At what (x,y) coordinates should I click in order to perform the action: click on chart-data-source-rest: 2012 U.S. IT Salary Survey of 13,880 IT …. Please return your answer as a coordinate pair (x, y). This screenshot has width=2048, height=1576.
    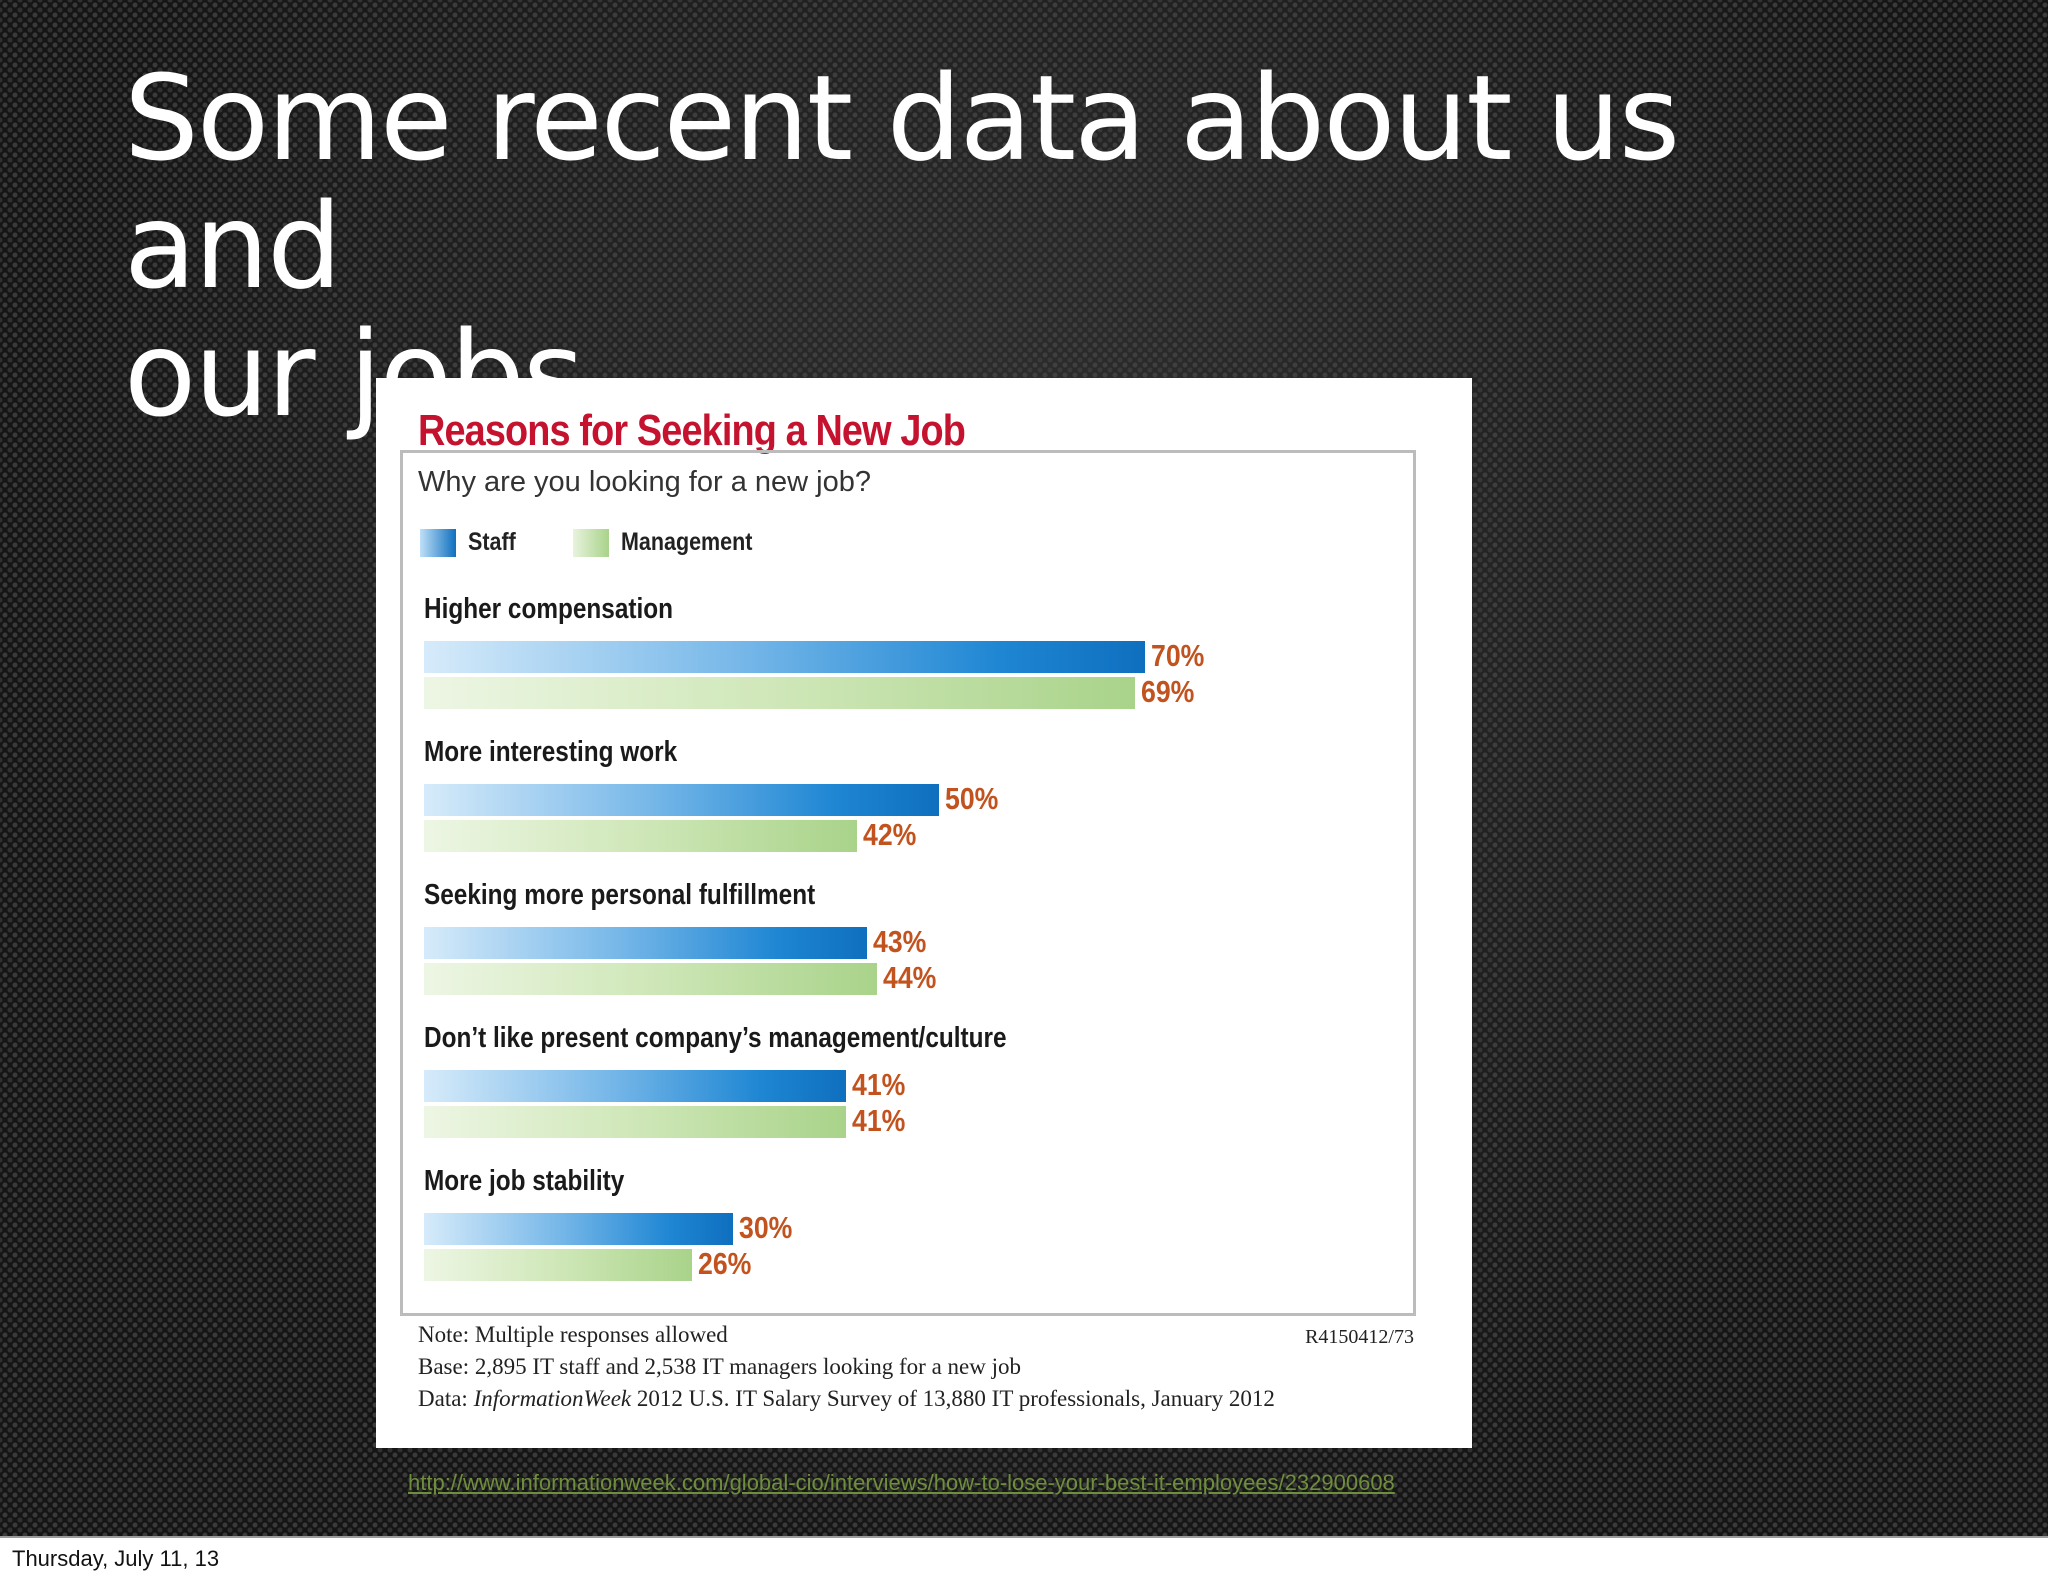
    Looking at the image, I should click on (953, 1398).